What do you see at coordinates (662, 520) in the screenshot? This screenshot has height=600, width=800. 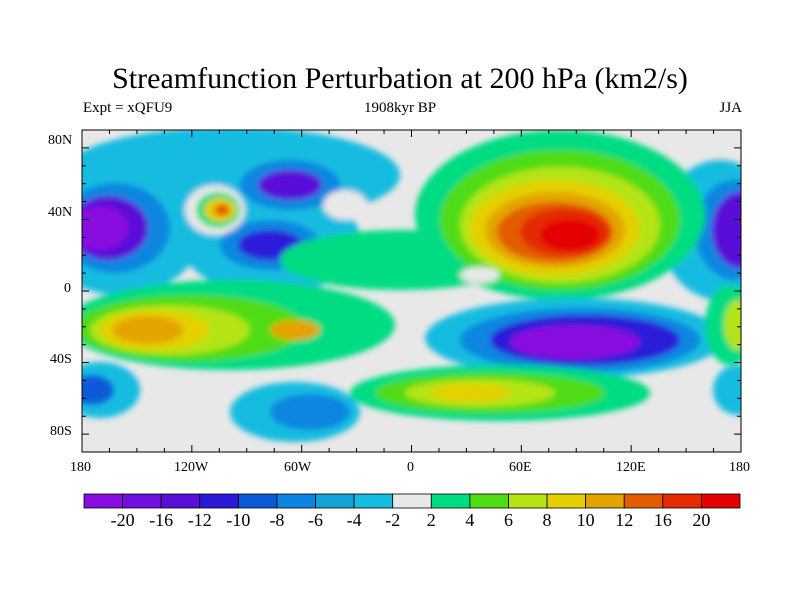 I see `colorbar-label: 16` at bounding box center [662, 520].